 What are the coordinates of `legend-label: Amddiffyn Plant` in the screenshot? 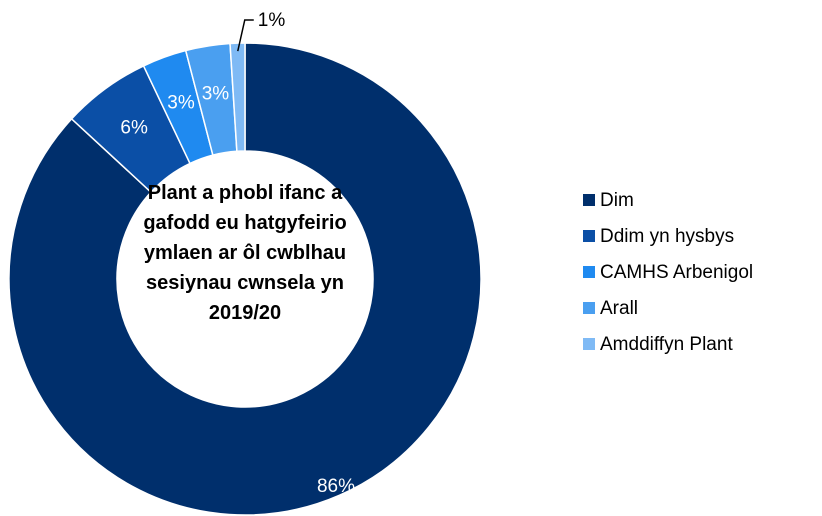 It's located at (666, 344).